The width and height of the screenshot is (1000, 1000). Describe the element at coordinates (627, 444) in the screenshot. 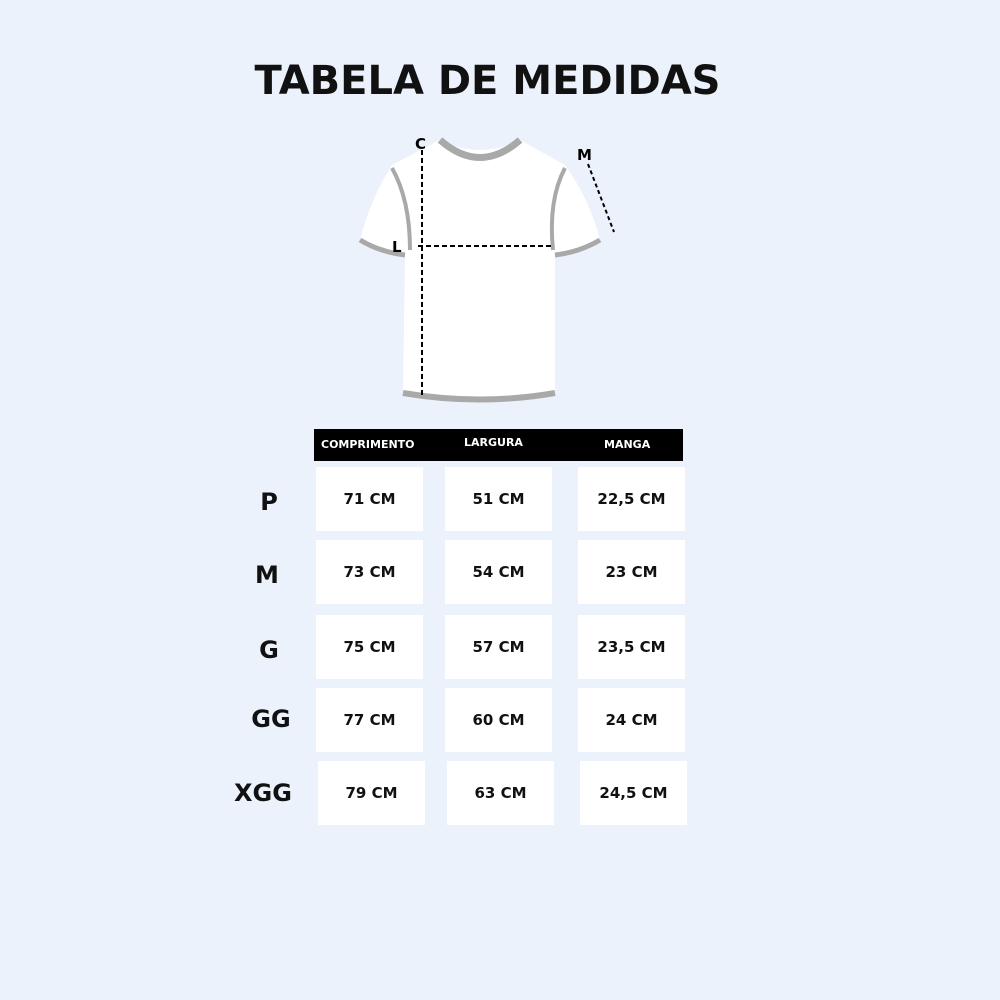

I see `header-manga: MANGA` at that location.